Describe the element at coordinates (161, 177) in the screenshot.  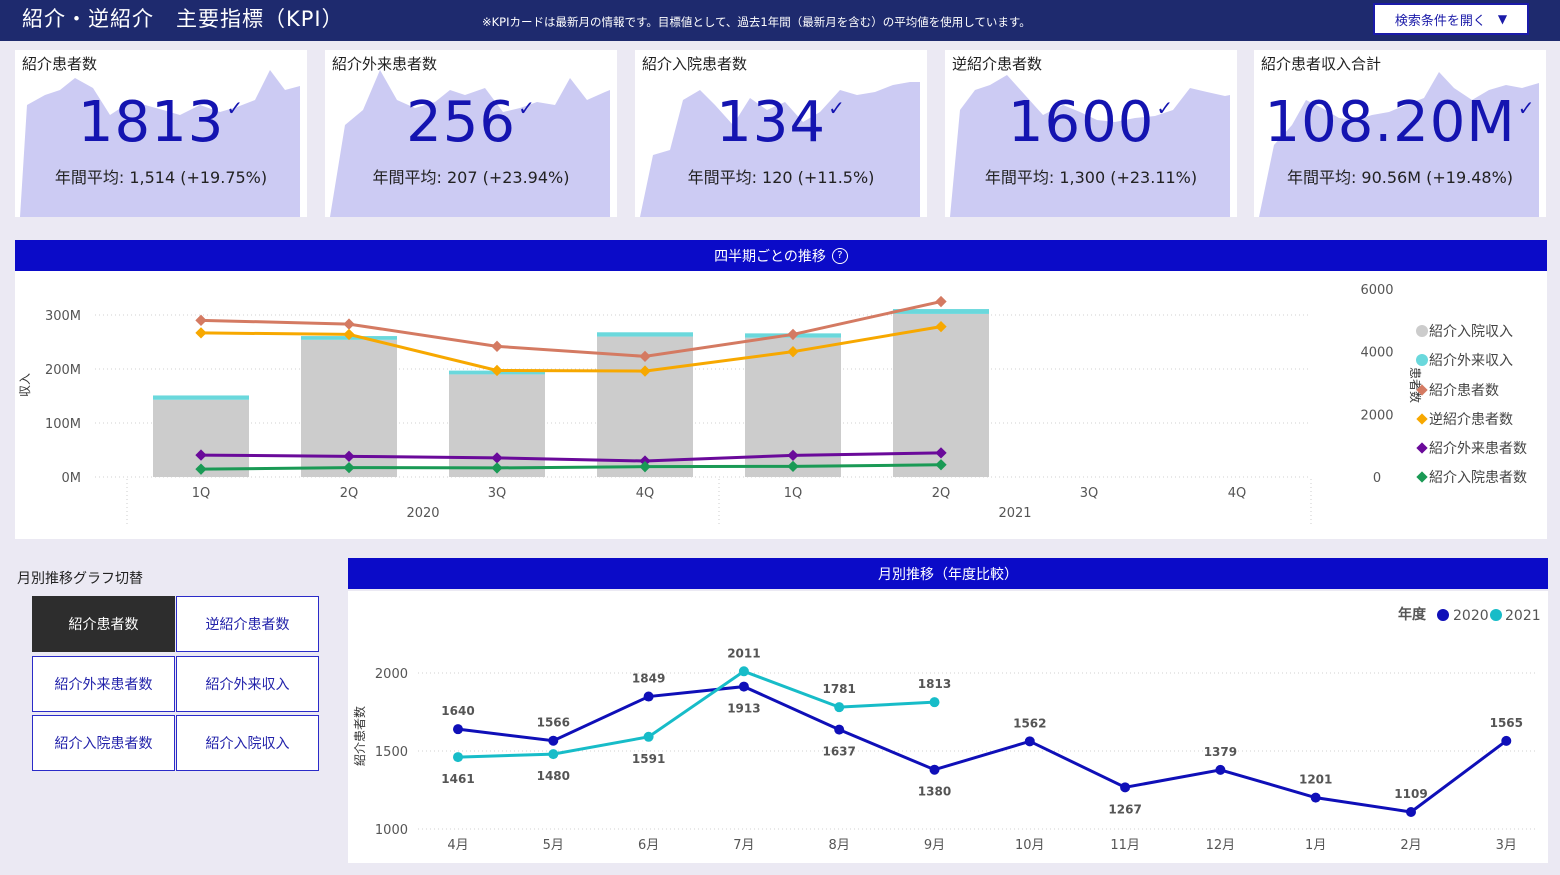
I see `kpi-average: 年間平均: 1,514 (+19.75%)` at that location.